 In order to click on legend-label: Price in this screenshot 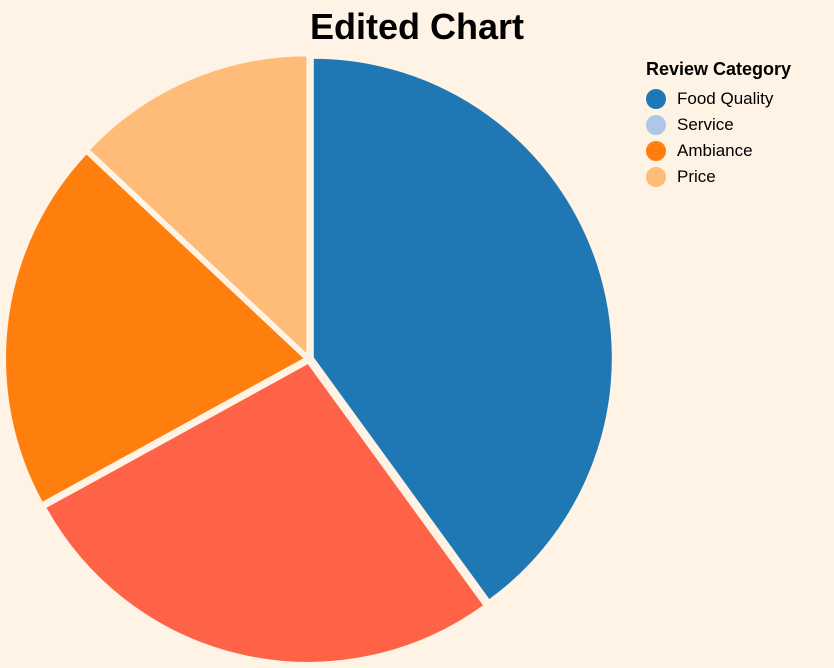, I will do `click(696, 176)`.